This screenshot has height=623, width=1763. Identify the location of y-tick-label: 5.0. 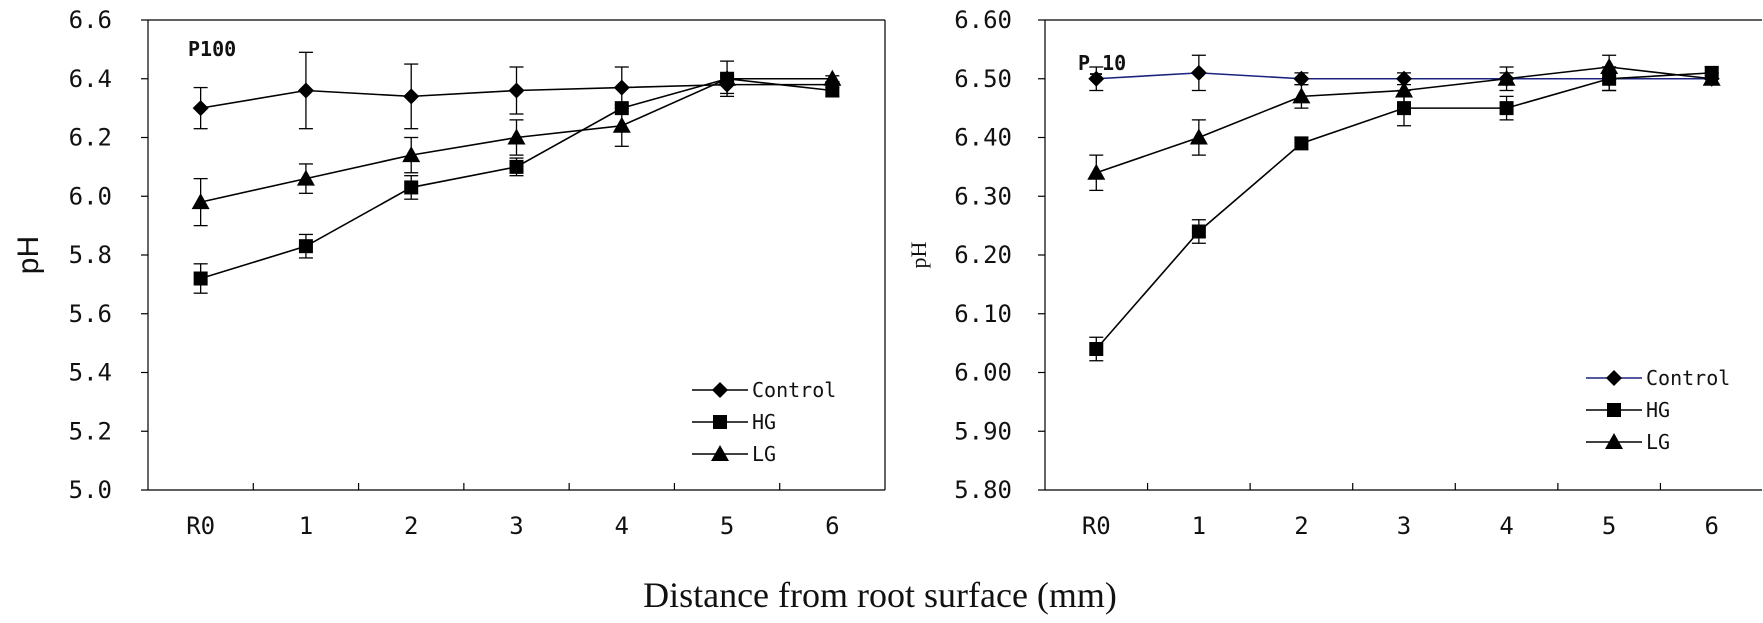
(90, 490).